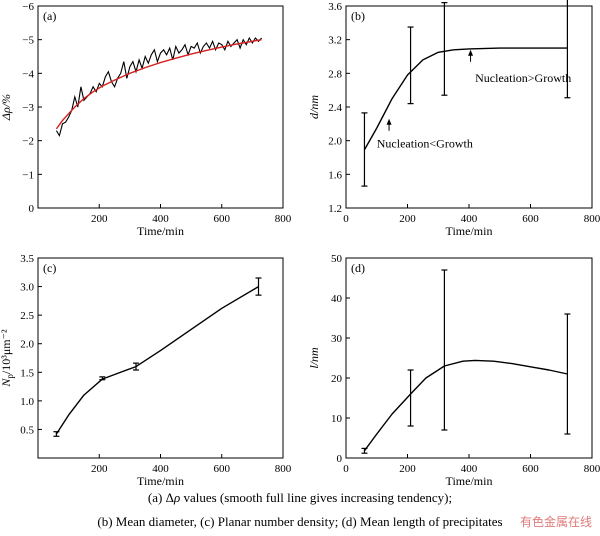  What do you see at coordinates (160, 497) in the screenshot?
I see `caption-line1-pre: (a) Δ` at bounding box center [160, 497].